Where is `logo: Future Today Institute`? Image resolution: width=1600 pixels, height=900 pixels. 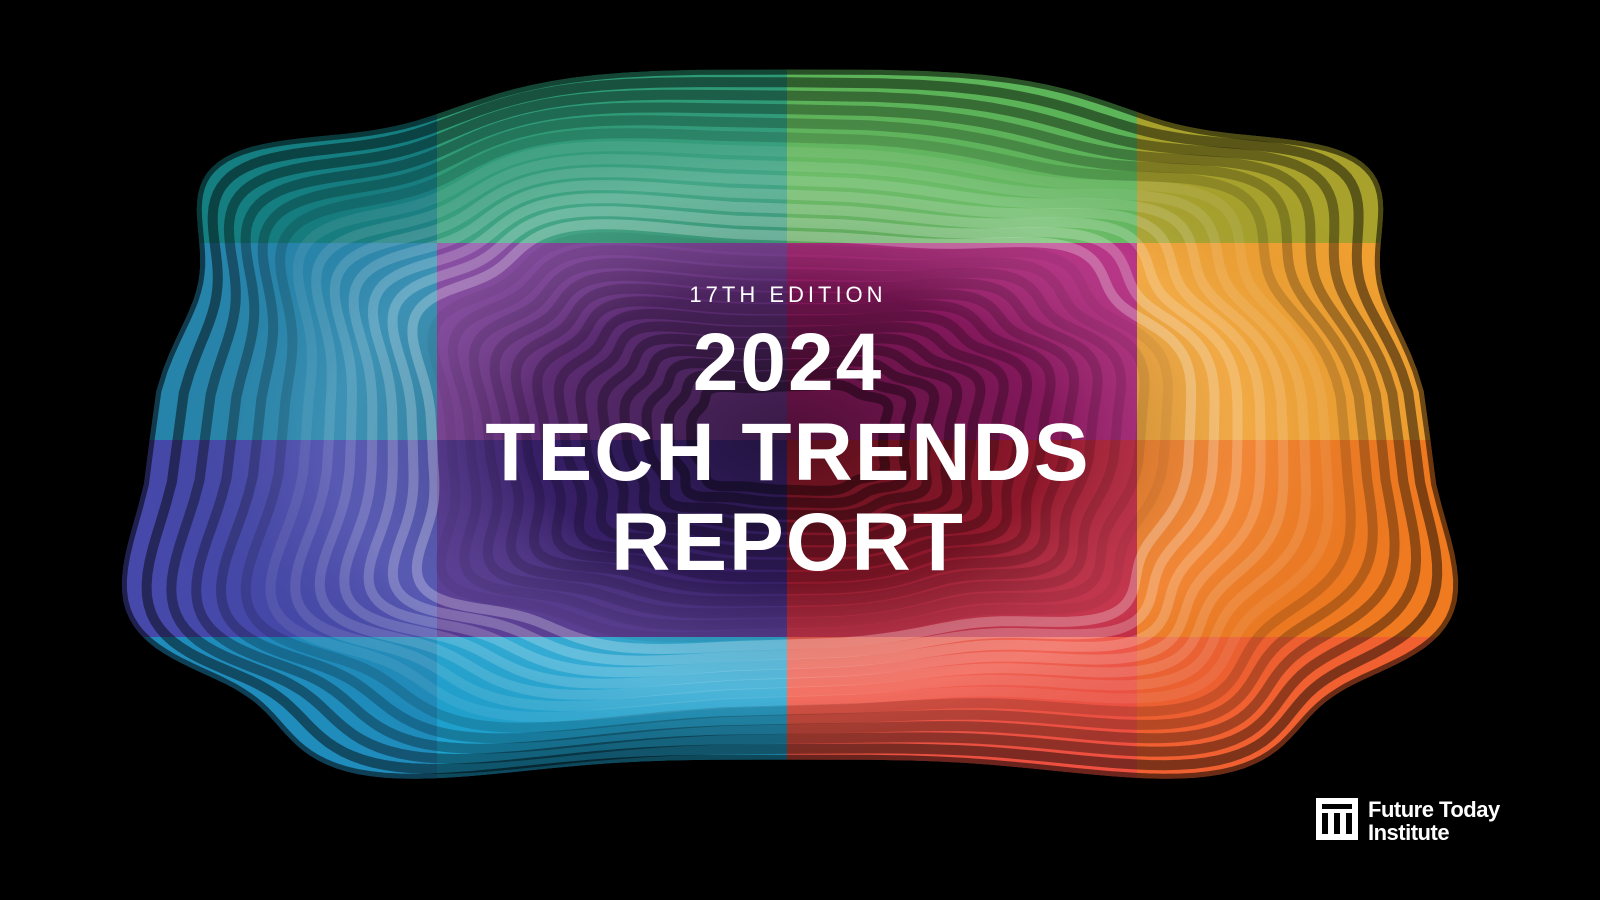
logo: Future Today Institute is located at coordinates (1408, 821).